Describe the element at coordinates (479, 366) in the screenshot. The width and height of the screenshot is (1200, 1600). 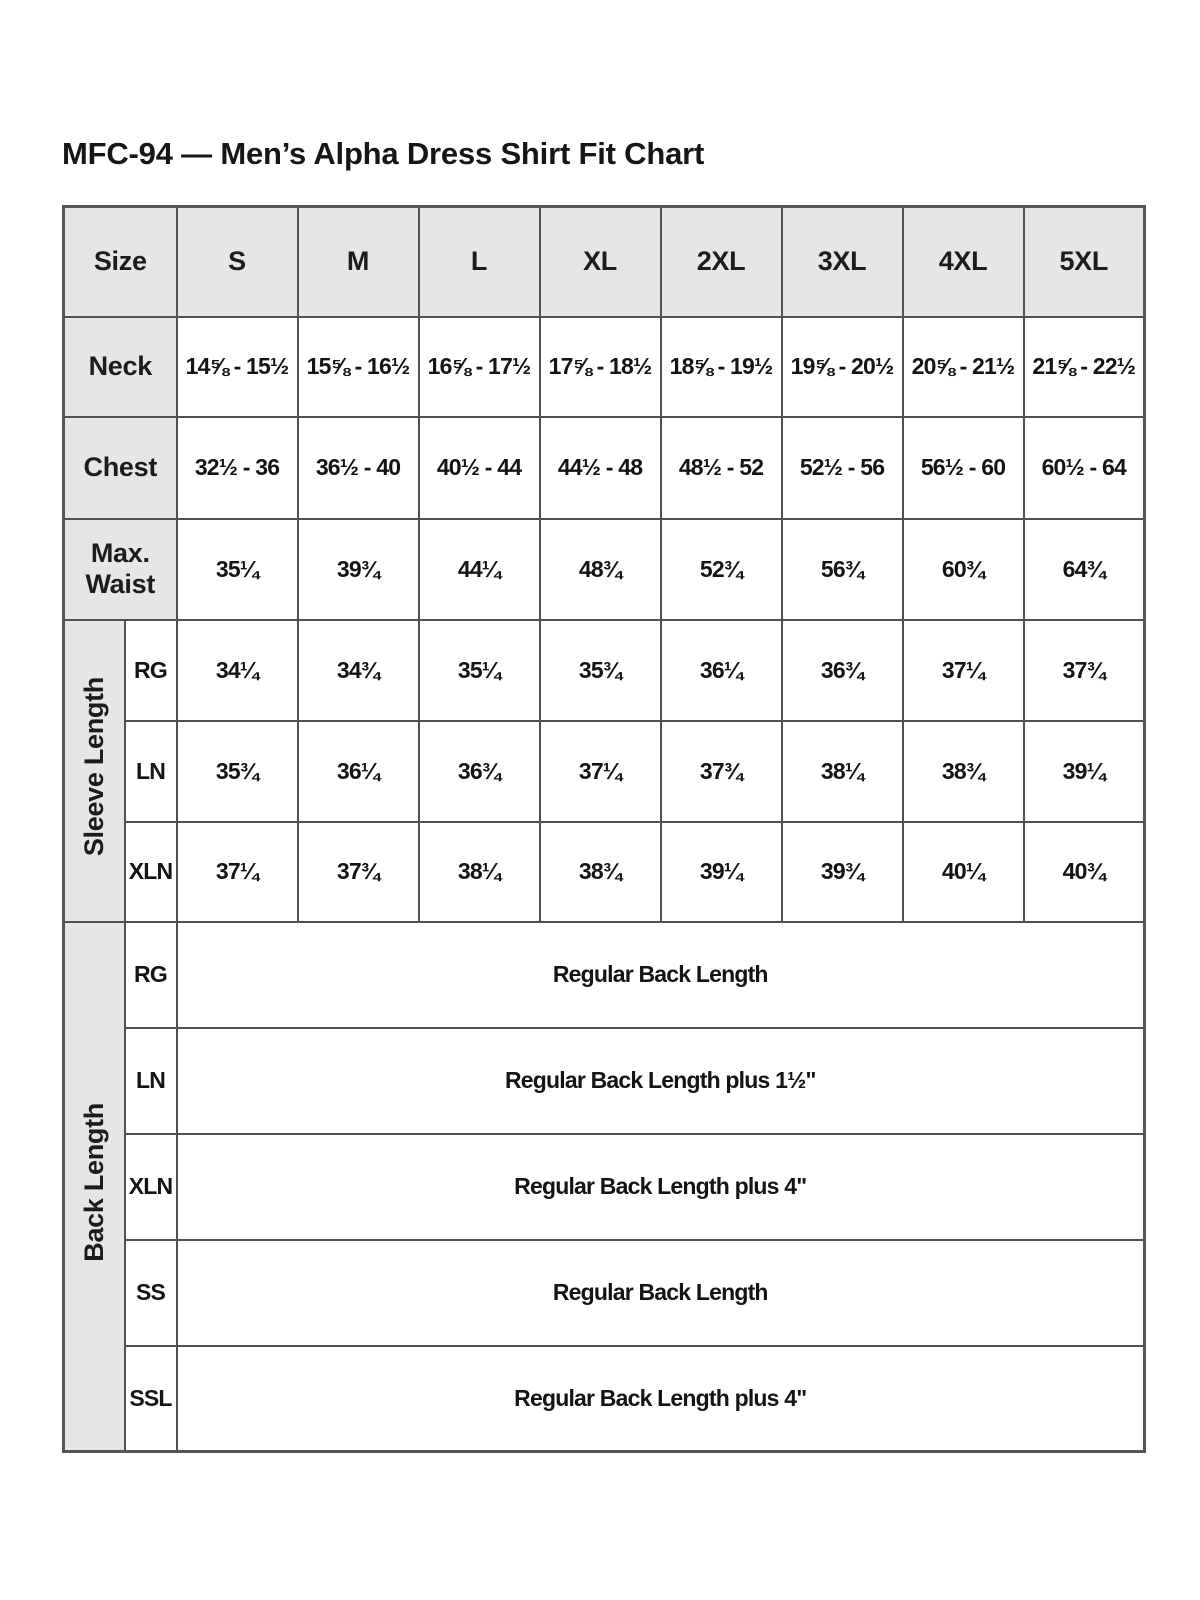
I see `neck-value-cell: 16⅝ - 17½` at that location.